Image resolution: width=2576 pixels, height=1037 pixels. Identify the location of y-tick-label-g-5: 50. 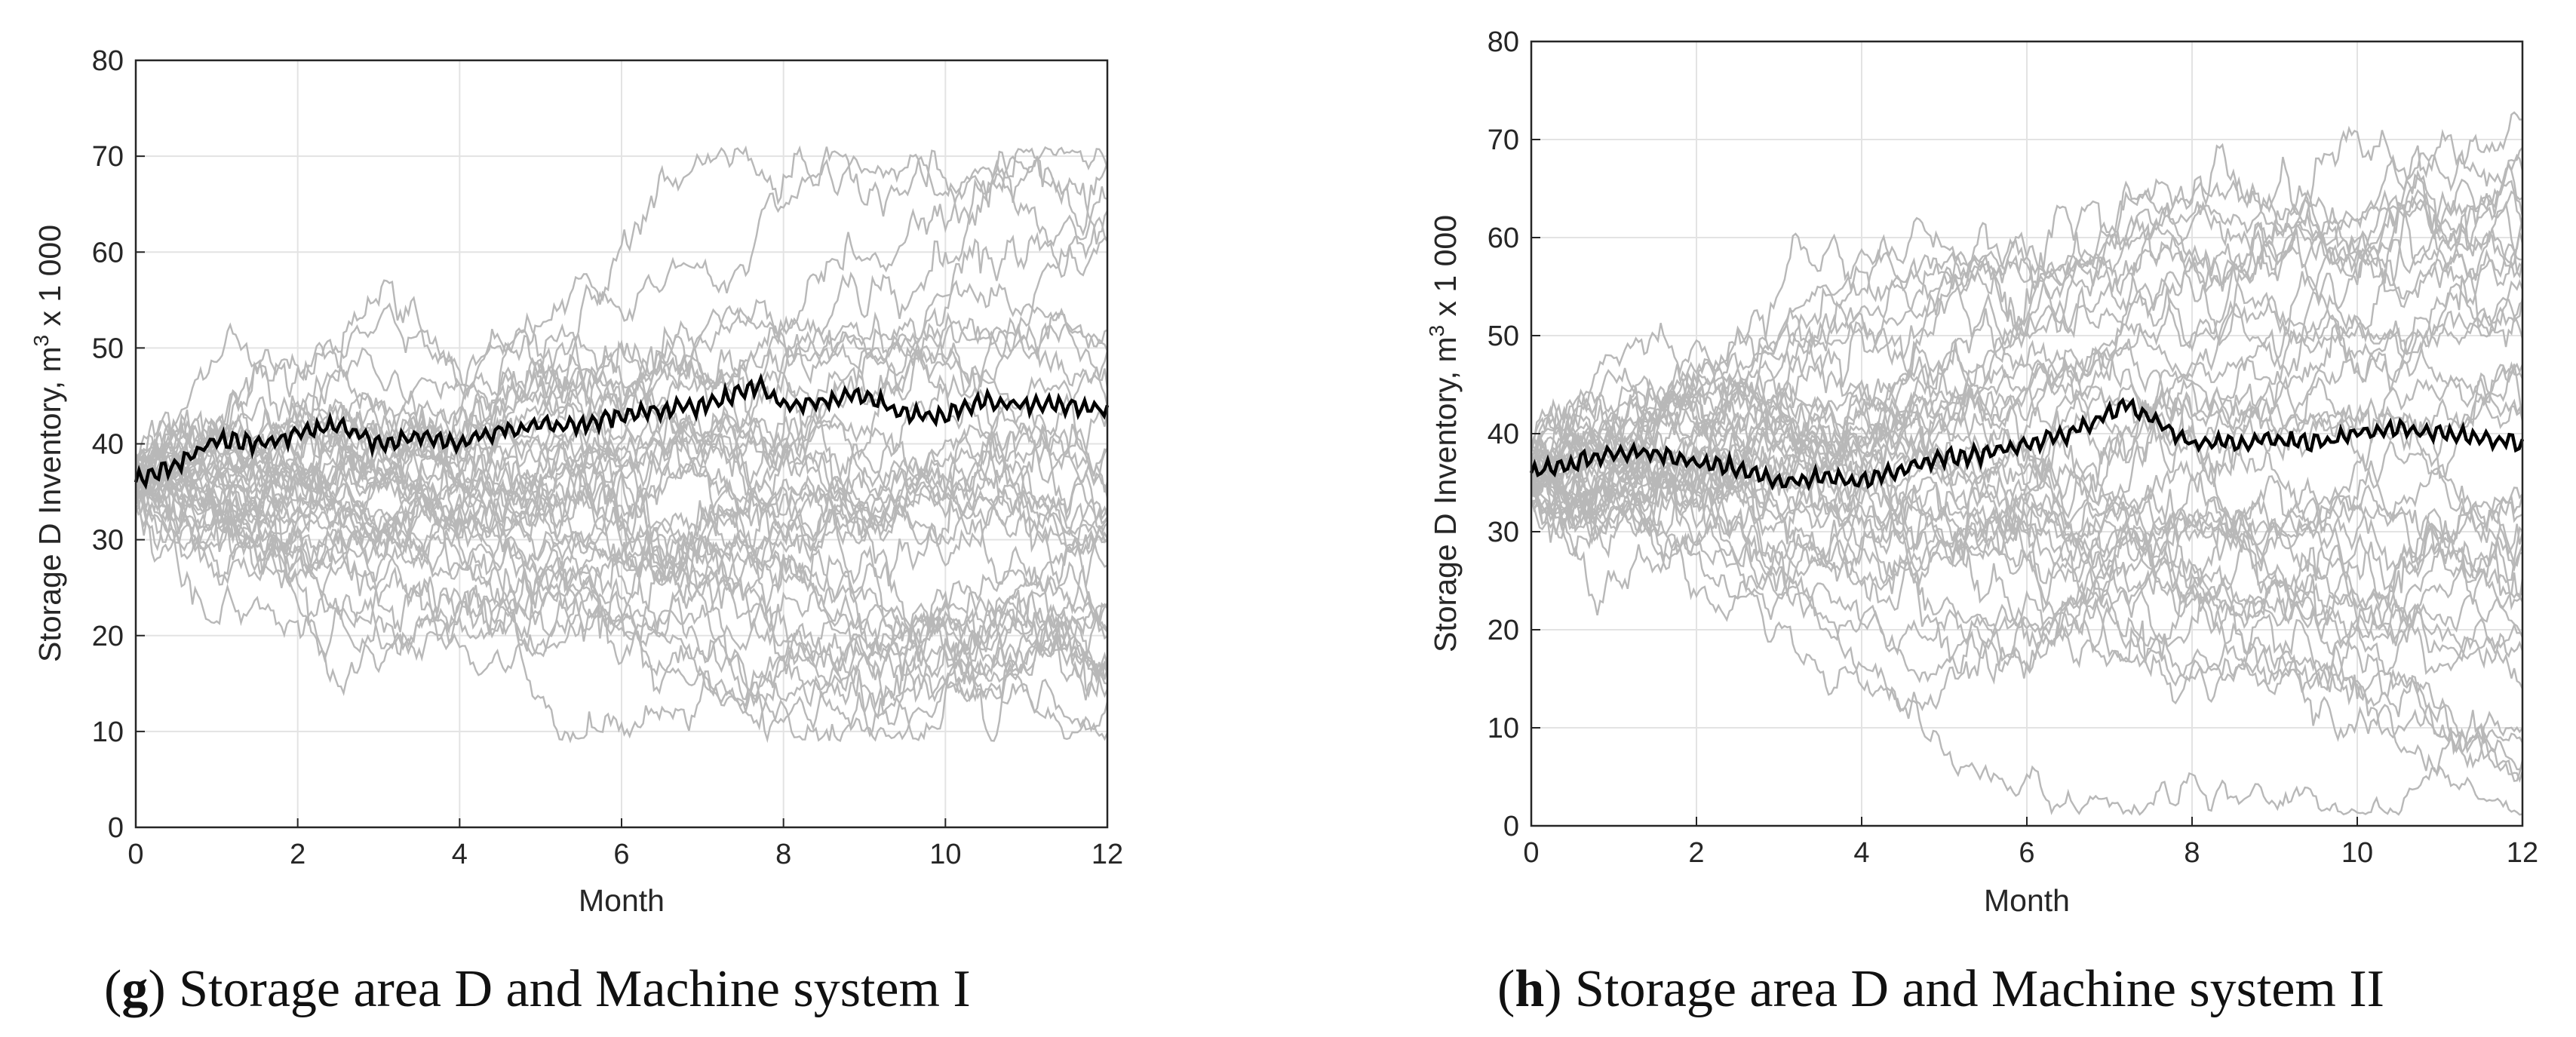
(108, 348).